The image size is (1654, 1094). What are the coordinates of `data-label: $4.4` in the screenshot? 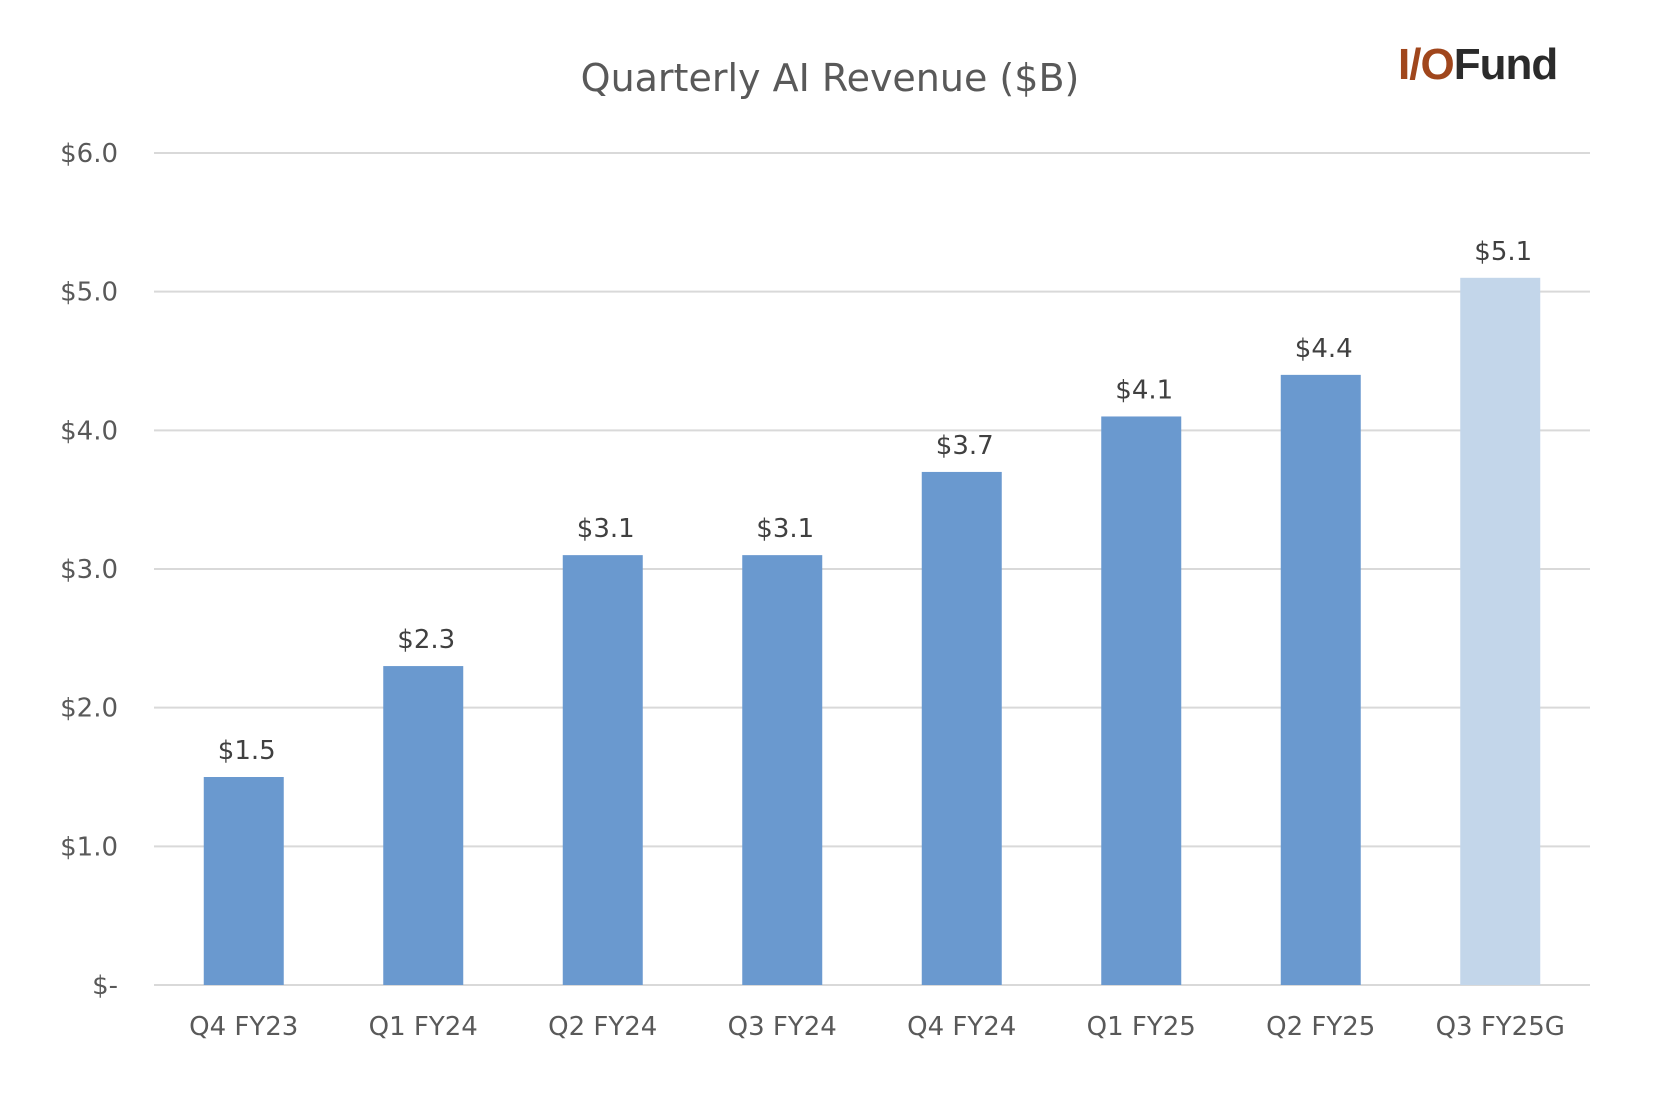 It's located at (1324, 349).